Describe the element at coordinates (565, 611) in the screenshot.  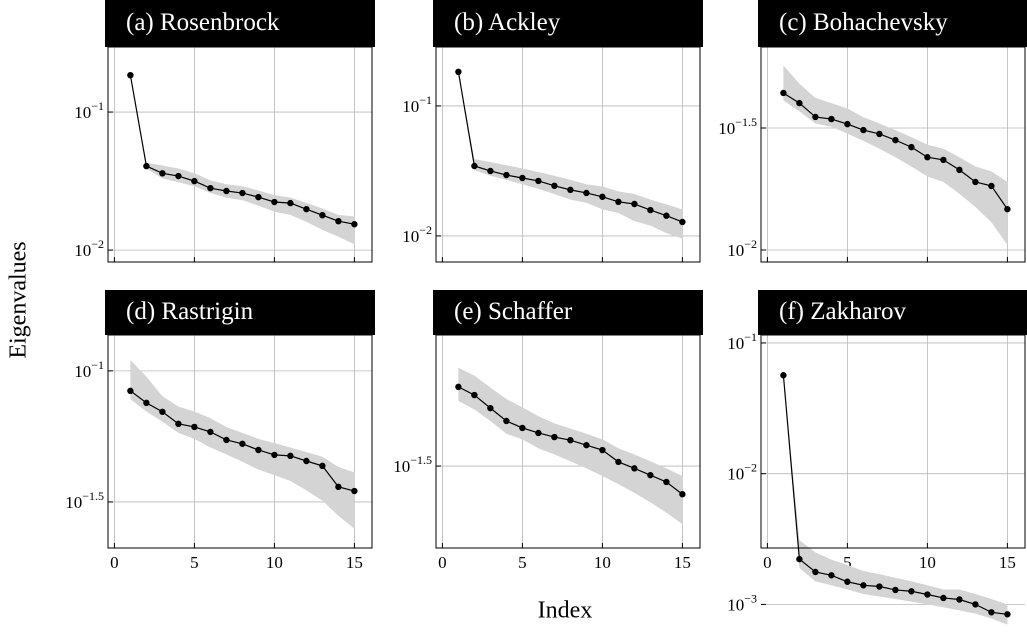
I see `x-axis-label: Index` at that location.